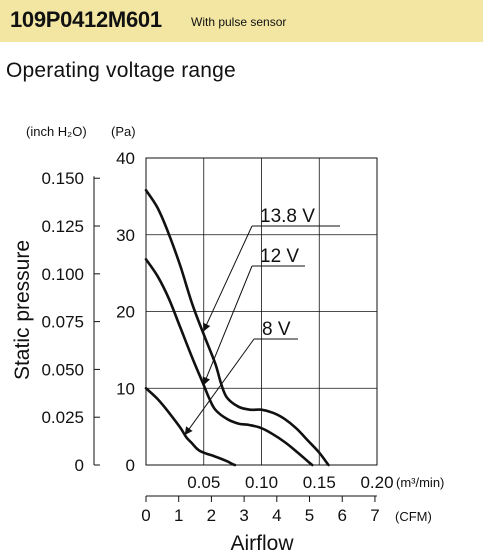  What do you see at coordinates (130, 465) in the screenshot?
I see `y-tick-label-pa: 0` at bounding box center [130, 465].